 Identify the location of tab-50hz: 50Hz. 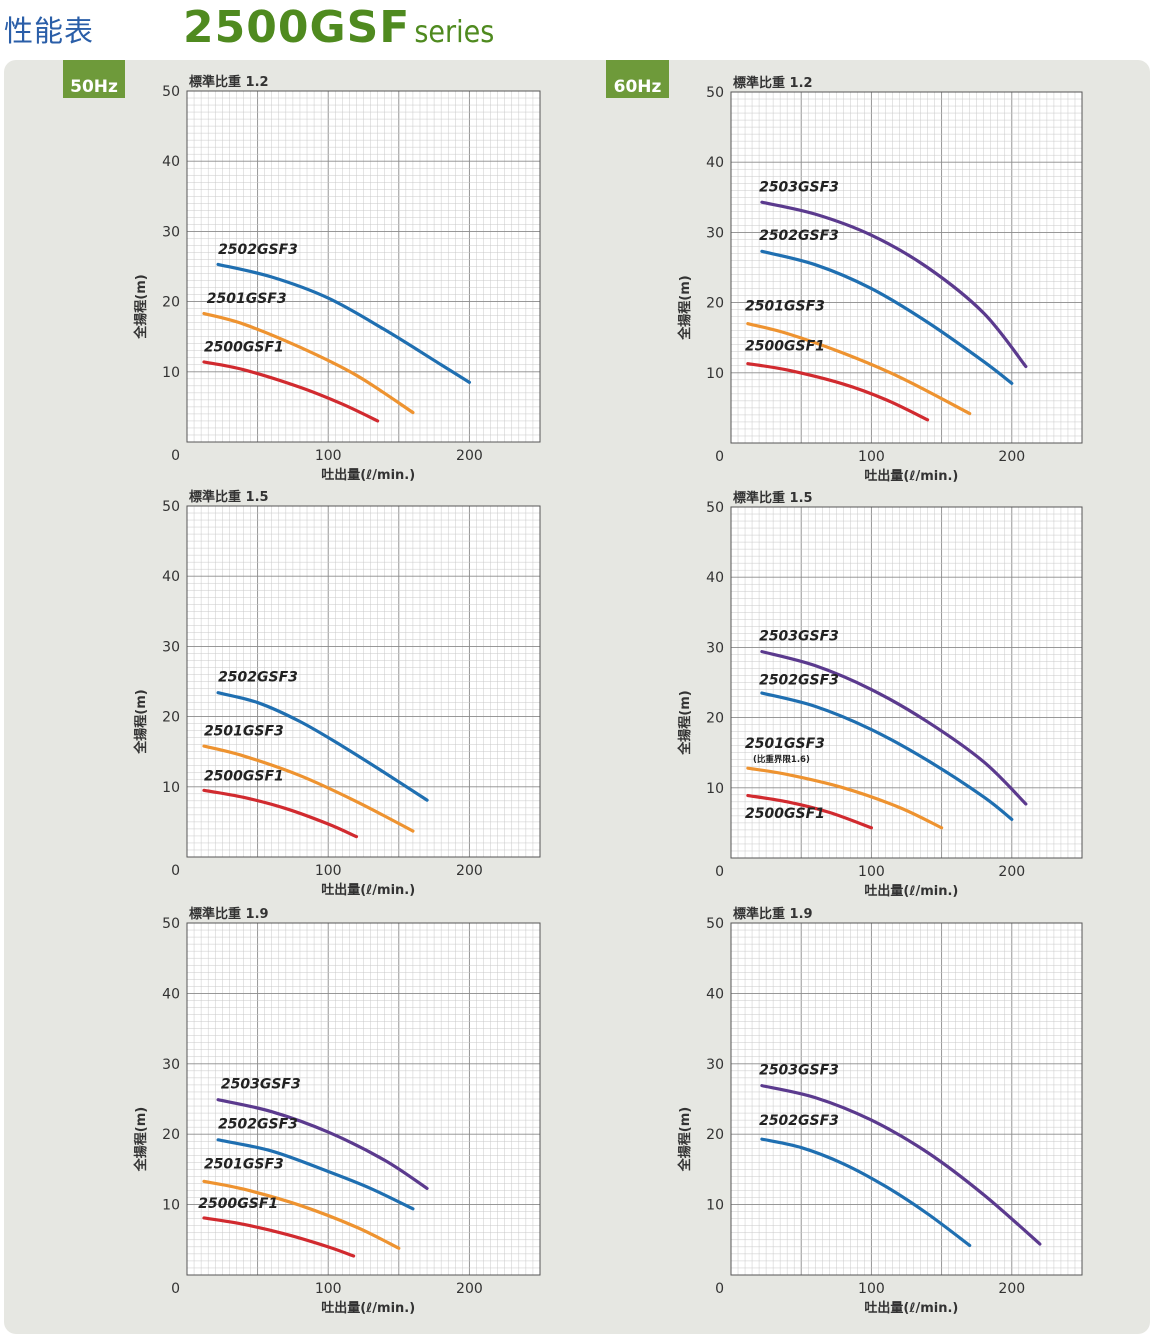
(94, 79).